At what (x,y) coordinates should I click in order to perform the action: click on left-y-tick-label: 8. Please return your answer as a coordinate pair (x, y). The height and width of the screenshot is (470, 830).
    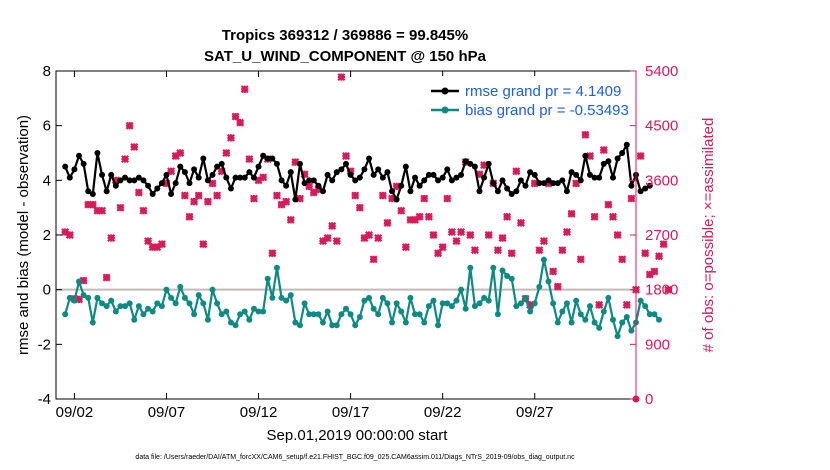
    Looking at the image, I should click on (47, 71).